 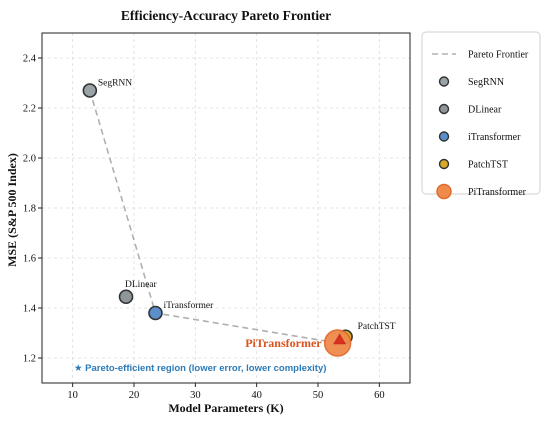 What do you see at coordinates (498, 55) in the screenshot?
I see `legend-label: Pareto Frontier` at bounding box center [498, 55].